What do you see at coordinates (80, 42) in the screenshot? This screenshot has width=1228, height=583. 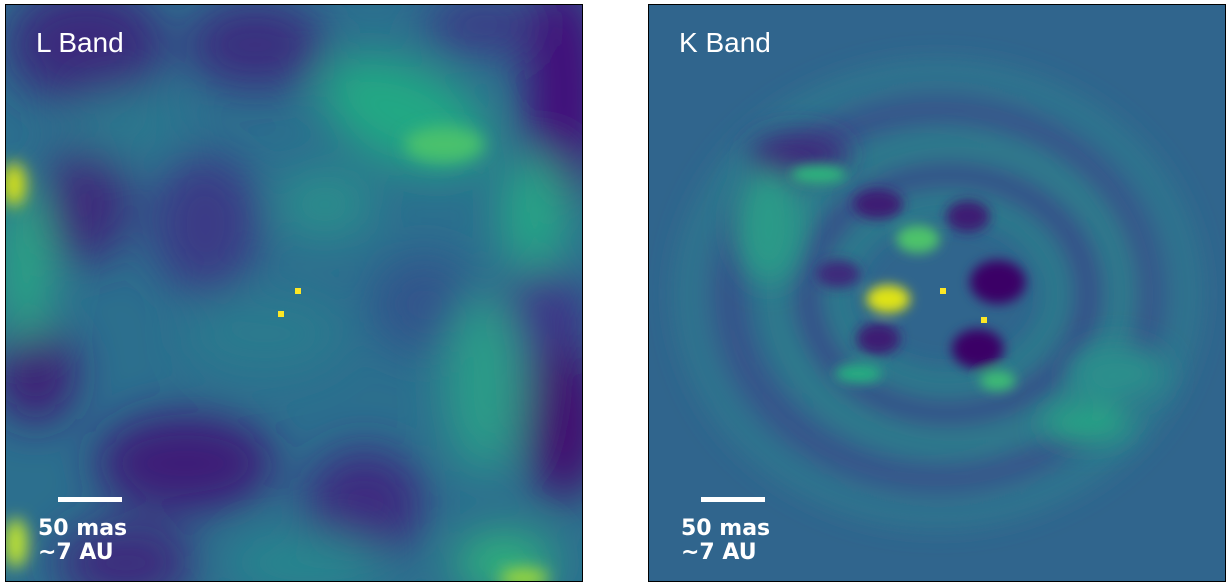 I see `band-label: L Band` at bounding box center [80, 42].